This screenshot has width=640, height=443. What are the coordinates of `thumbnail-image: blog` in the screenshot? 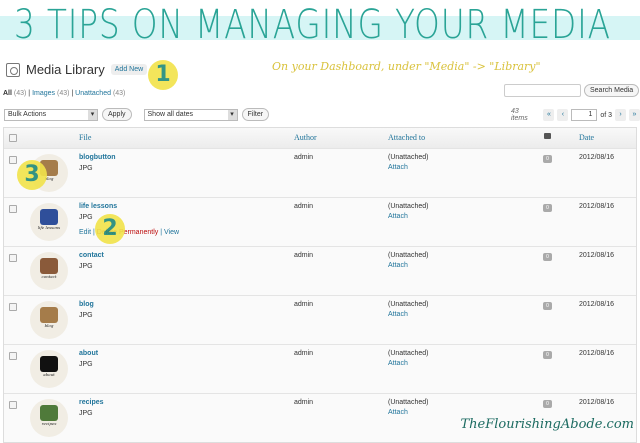 It's located at (49, 320).